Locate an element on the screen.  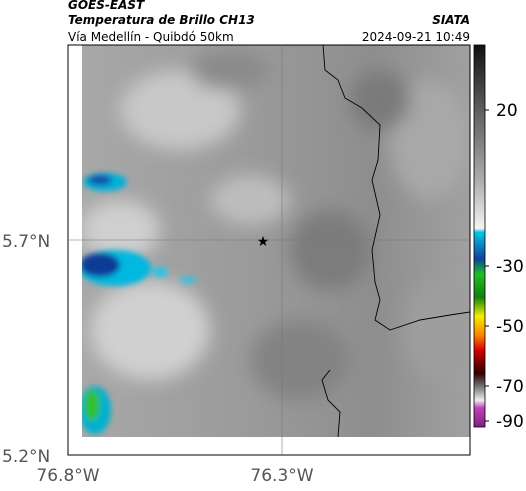
lon-tick: 76.8°W is located at coordinates (67, 476).